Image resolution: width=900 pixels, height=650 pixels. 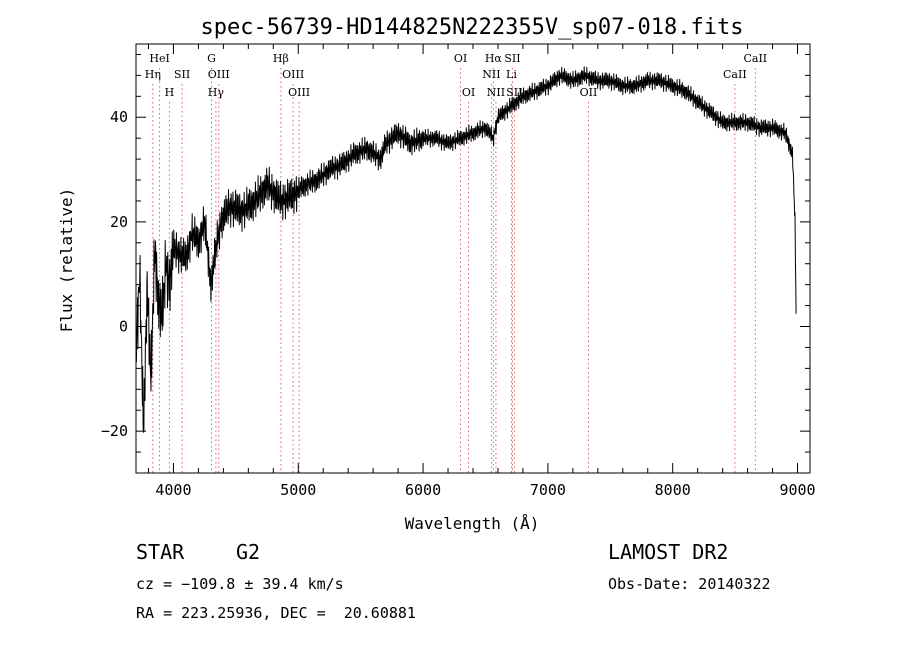 I want to click on marker-label-15: Li, so click(x=511, y=74).